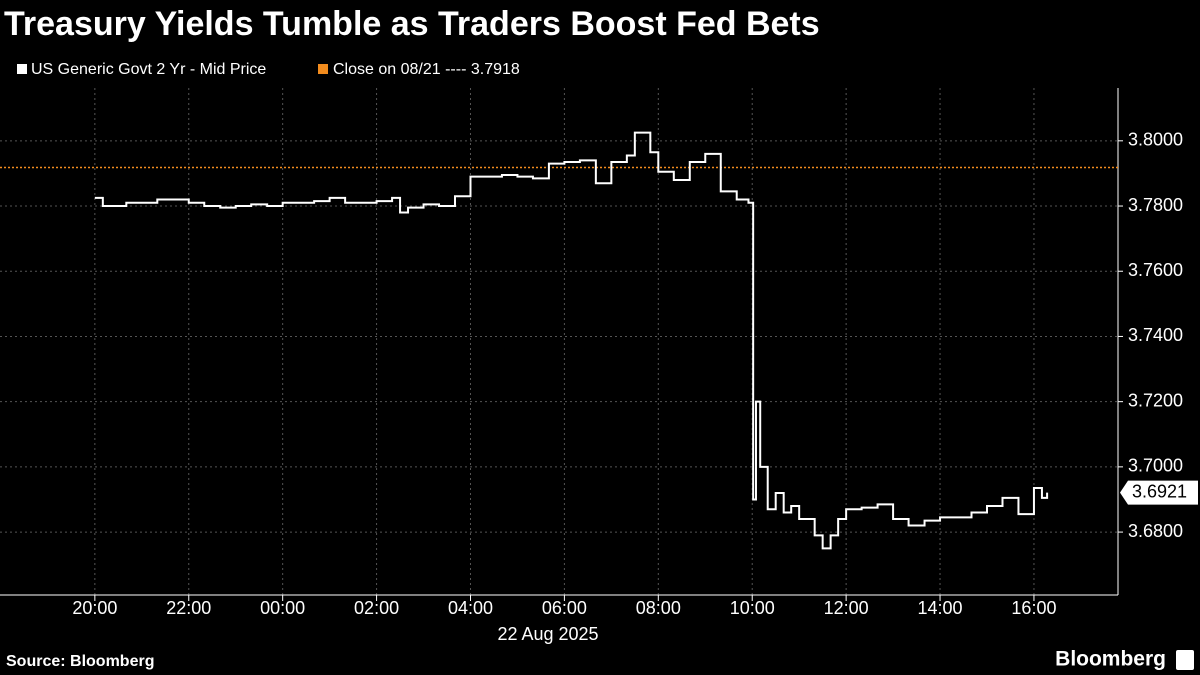 This screenshot has height=675, width=1200. What do you see at coordinates (376, 608) in the screenshot?
I see `x-tick-label: 02:00` at bounding box center [376, 608].